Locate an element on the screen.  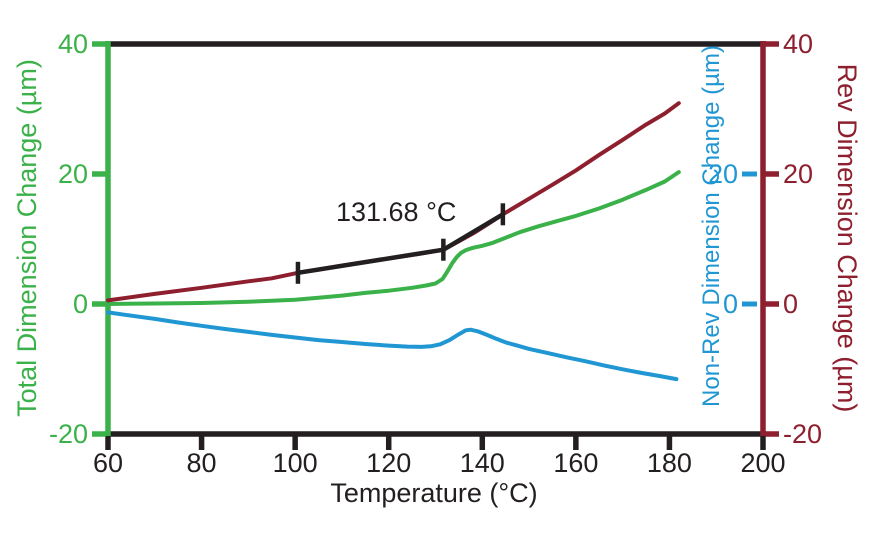
nonrev-tick-label-20: 20 is located at coordinates (722, 174).